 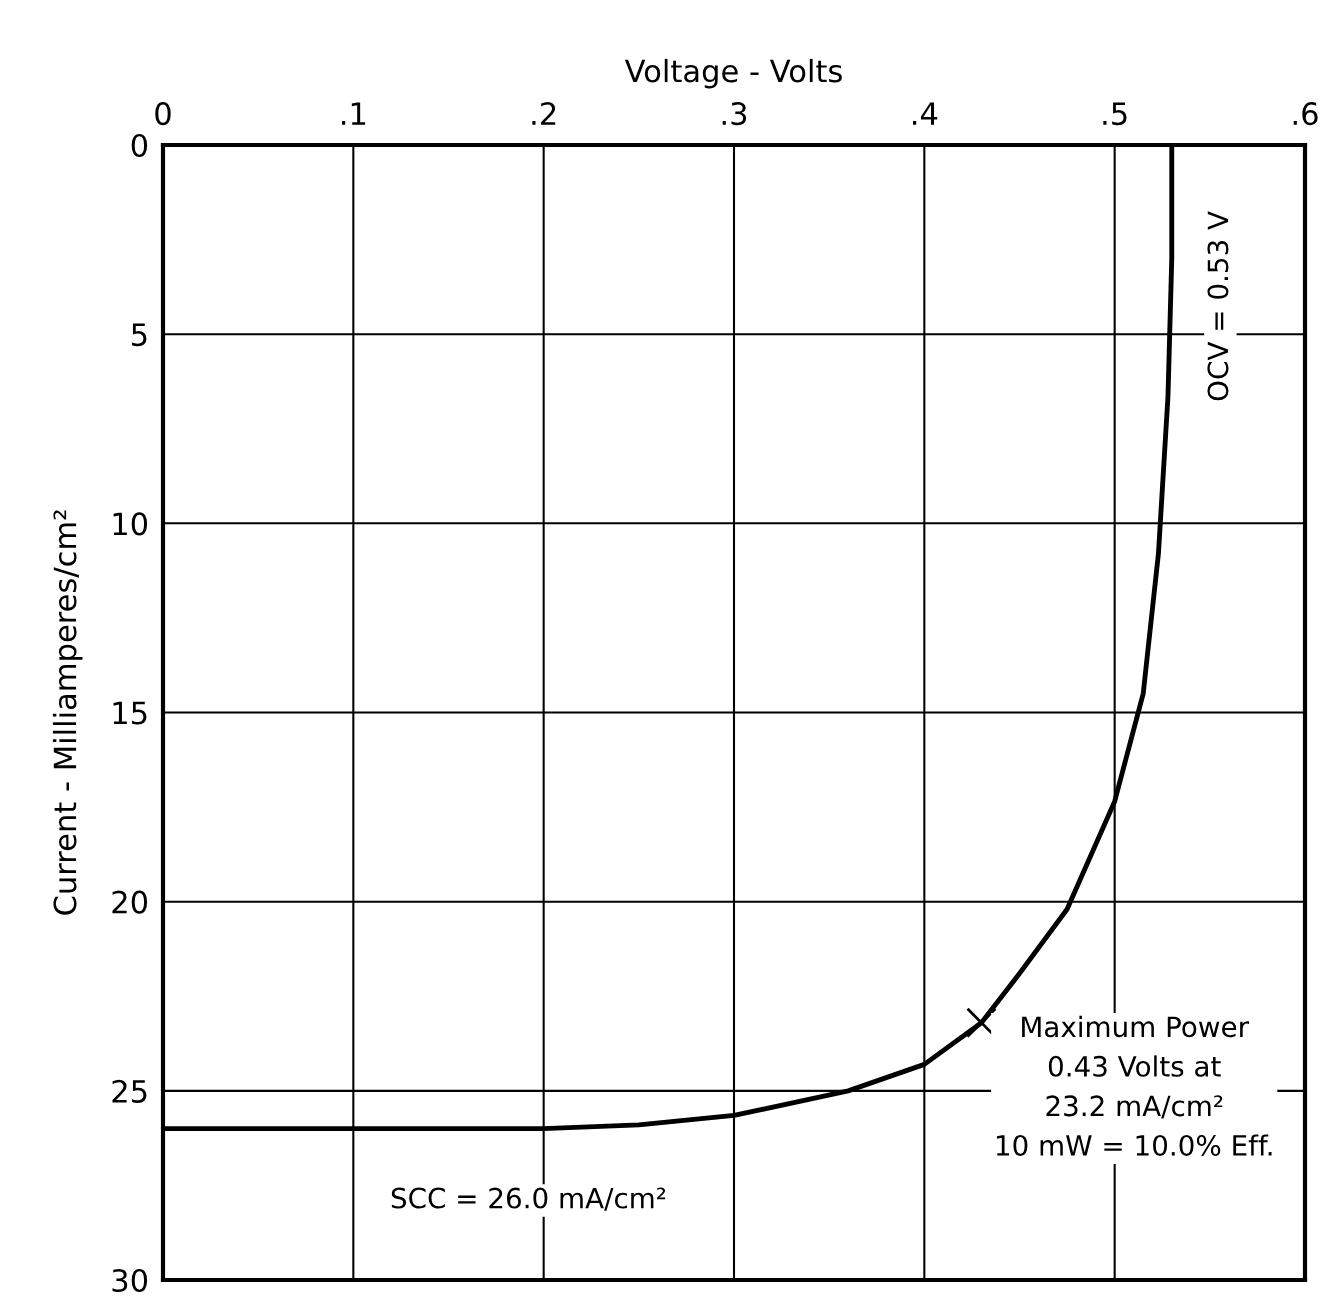 I want to click on y-tick-label: 20, so click(x=130, y=902).